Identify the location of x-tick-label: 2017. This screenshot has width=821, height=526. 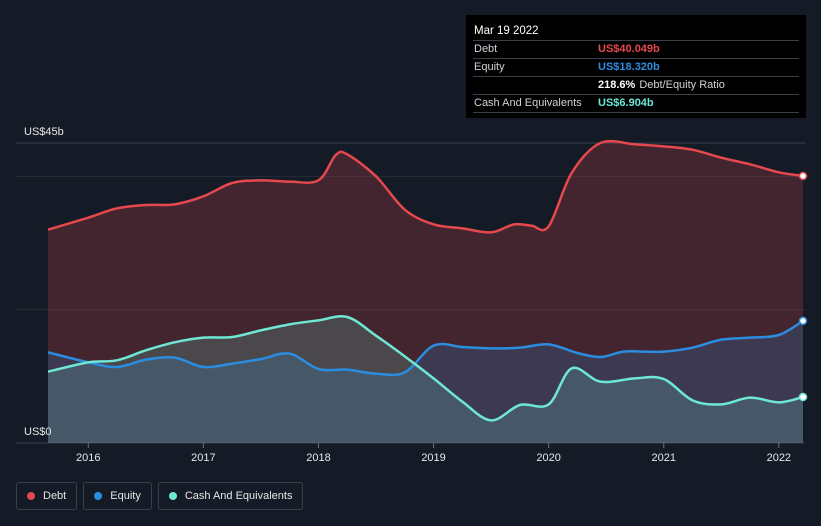
(203, 458).